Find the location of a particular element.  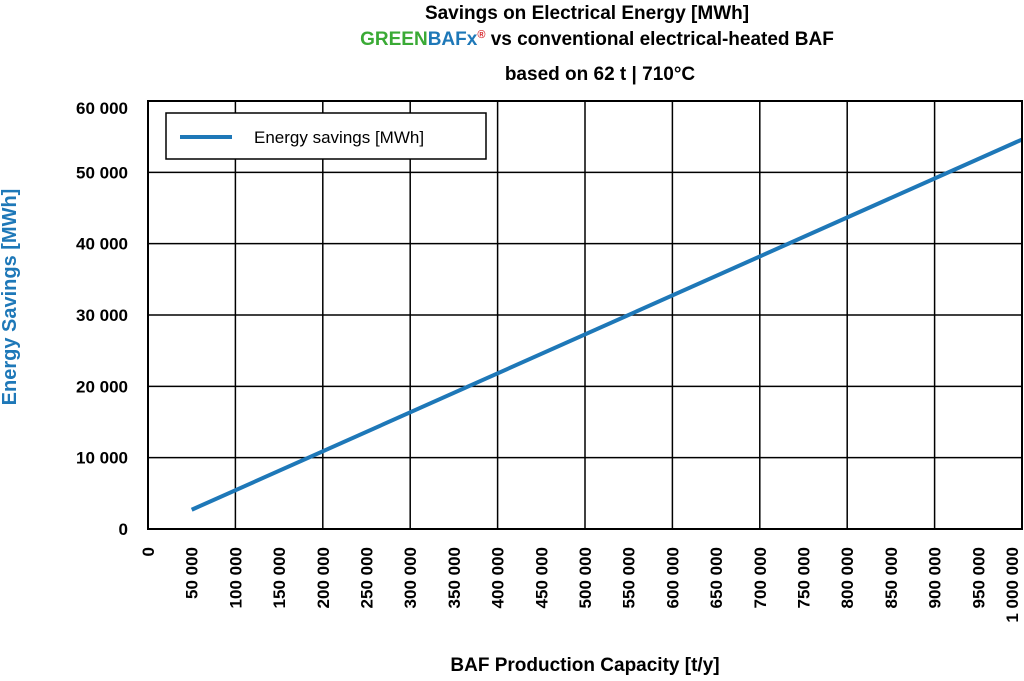

x-tick-label: 500 000 is located at coordinates (585, 577).